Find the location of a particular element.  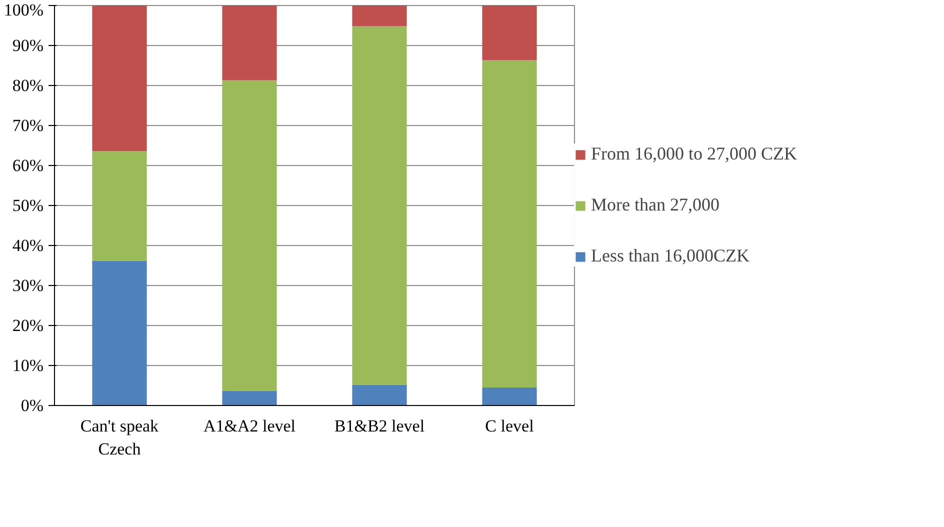

legend-label: More than 27,000 is located at coordinates (655, 205).